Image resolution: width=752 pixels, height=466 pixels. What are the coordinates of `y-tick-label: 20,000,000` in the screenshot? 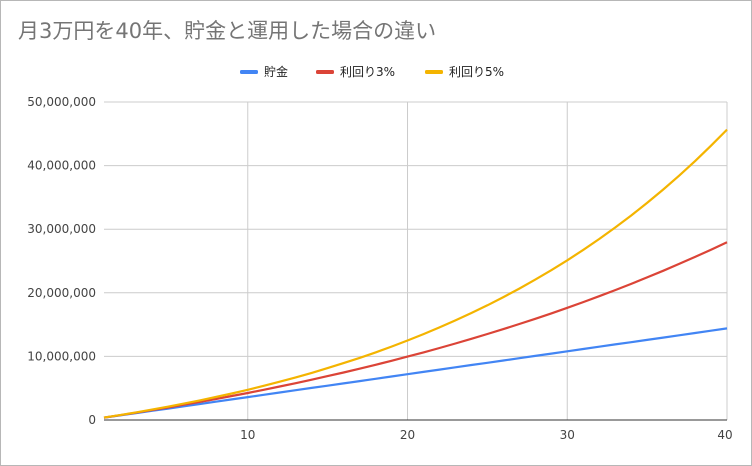 It's located at (61, 293).